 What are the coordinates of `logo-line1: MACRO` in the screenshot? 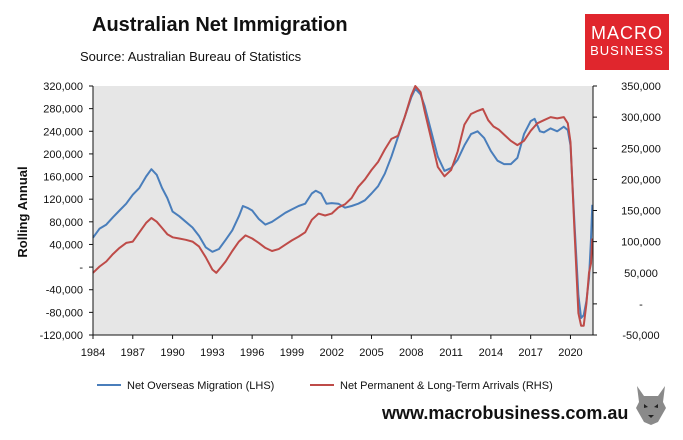 It's located at (627, 33).